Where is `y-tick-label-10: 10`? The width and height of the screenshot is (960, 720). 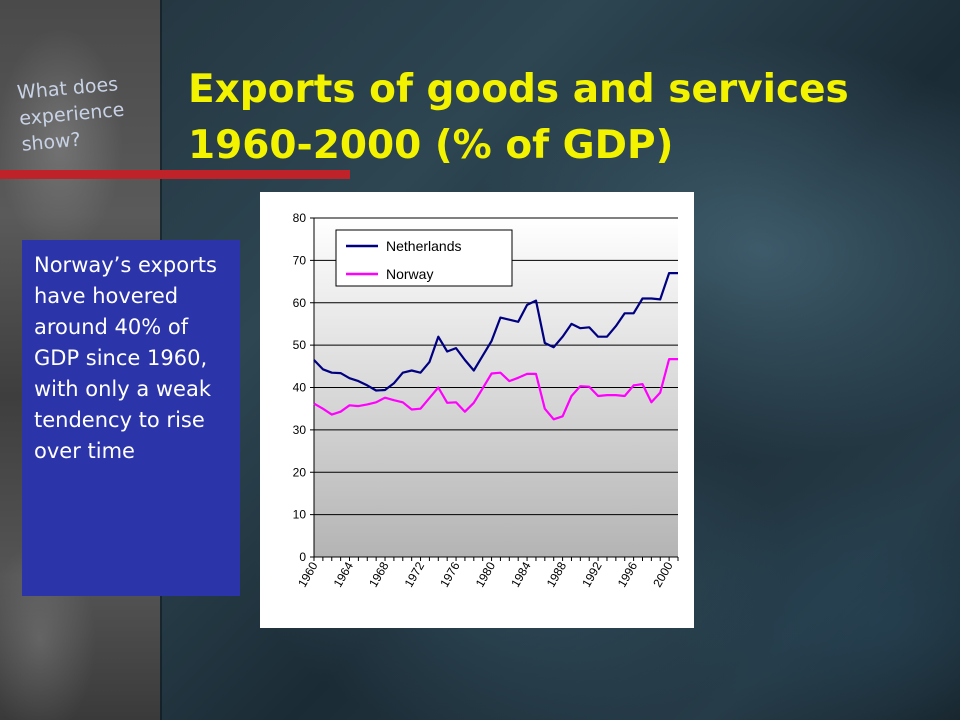
y-tick-label-10: 10 is located at coordinates (300, 515).